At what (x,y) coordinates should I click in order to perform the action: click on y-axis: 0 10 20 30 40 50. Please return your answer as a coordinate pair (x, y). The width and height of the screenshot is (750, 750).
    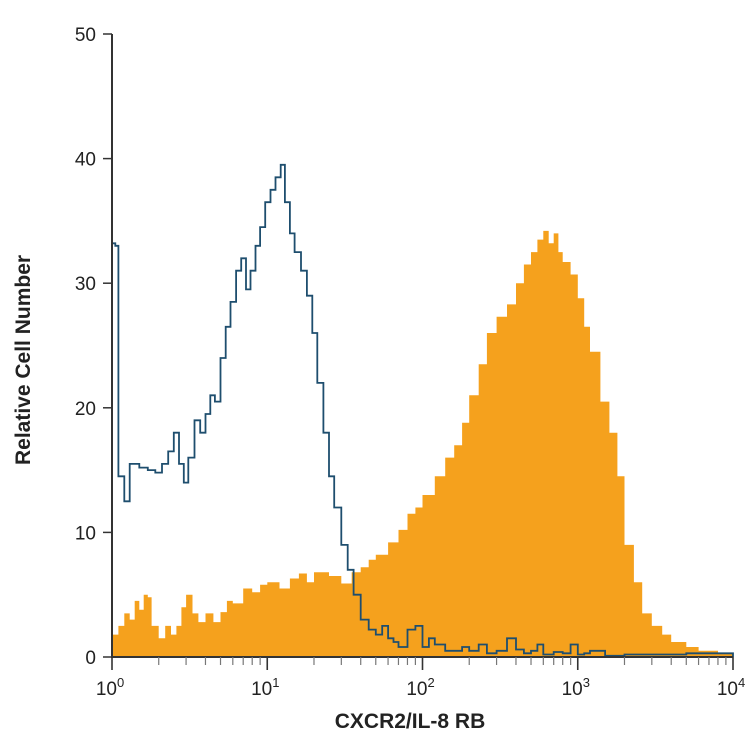
    Looking at the image, I should click on (94, 347).